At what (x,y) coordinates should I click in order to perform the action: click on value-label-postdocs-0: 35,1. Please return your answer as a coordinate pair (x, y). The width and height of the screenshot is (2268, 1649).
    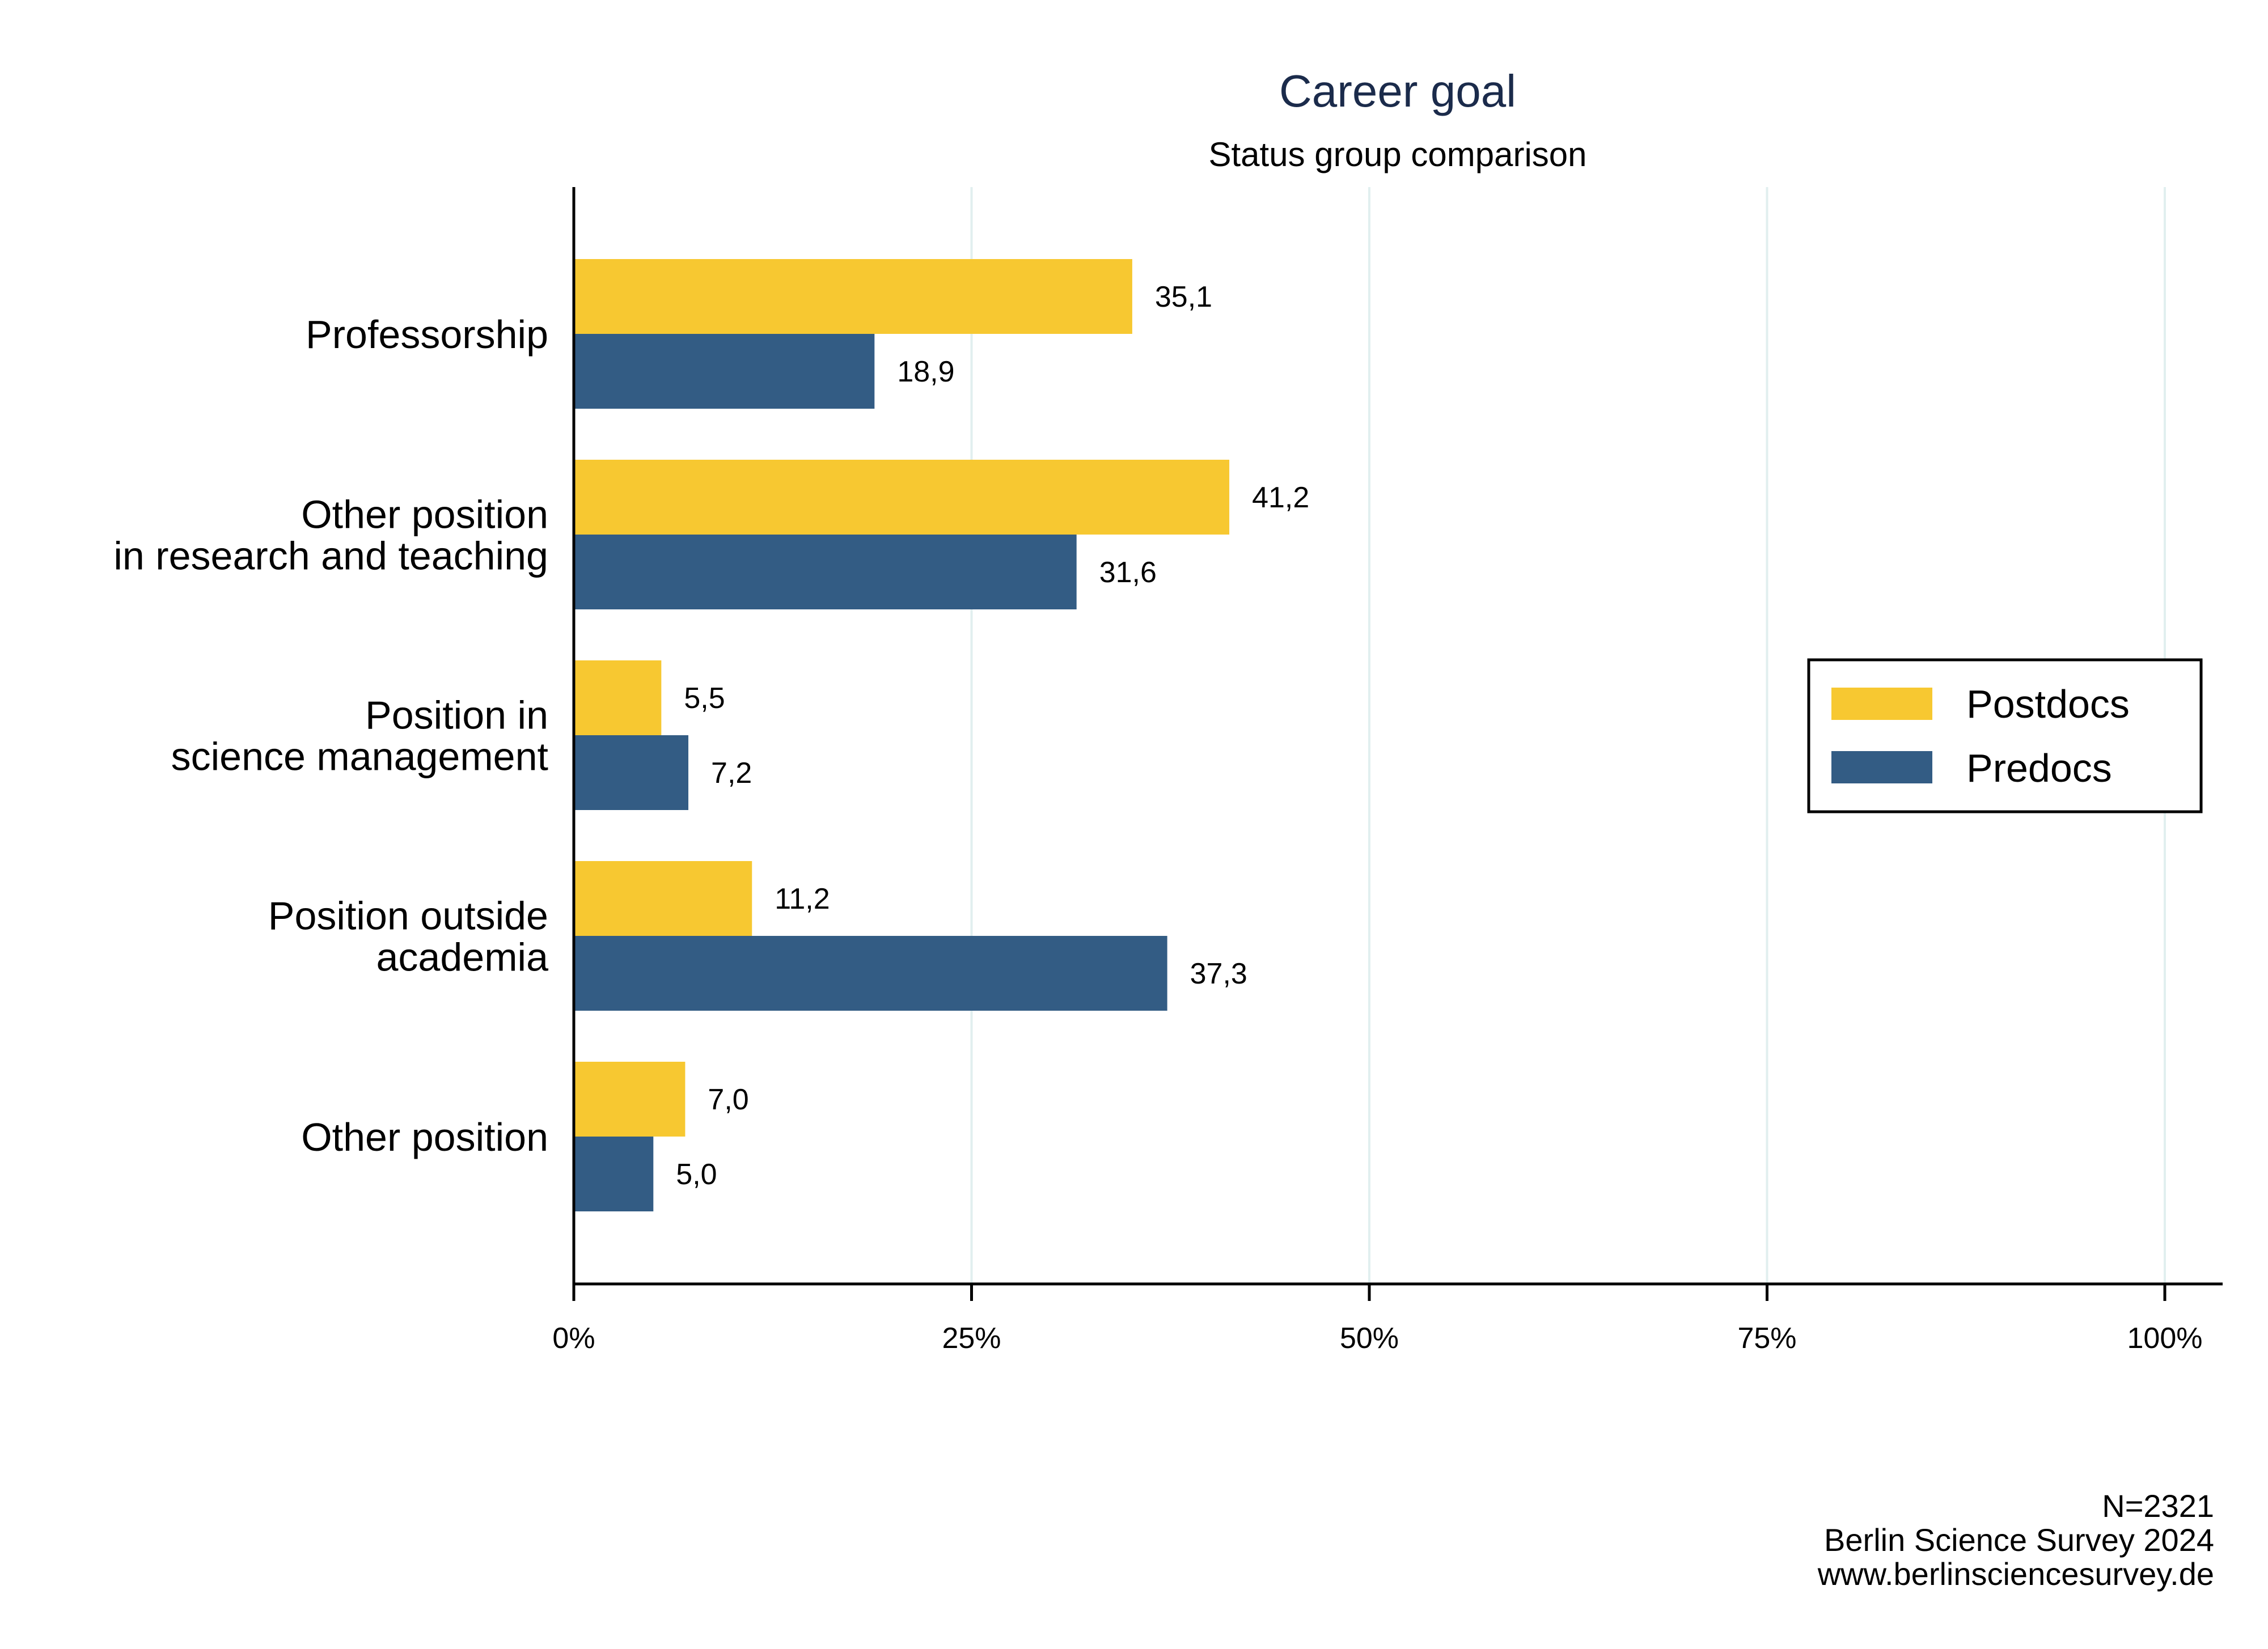
    Looking at the image, I should click on (1183, 297).